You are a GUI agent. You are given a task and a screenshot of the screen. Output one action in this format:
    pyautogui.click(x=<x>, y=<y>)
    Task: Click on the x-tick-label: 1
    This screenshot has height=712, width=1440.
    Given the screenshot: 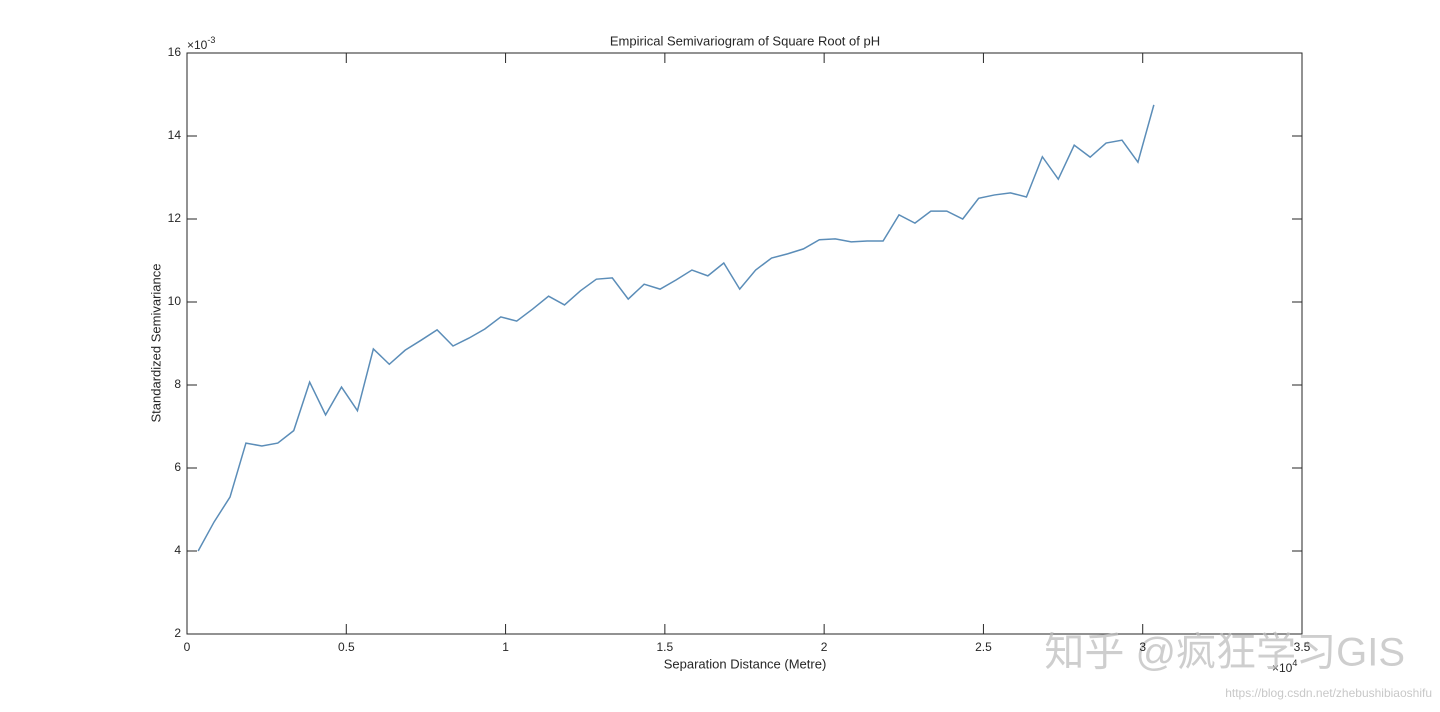 What is the action you would take?
    pyautogui.click(x=505, y=647)
    